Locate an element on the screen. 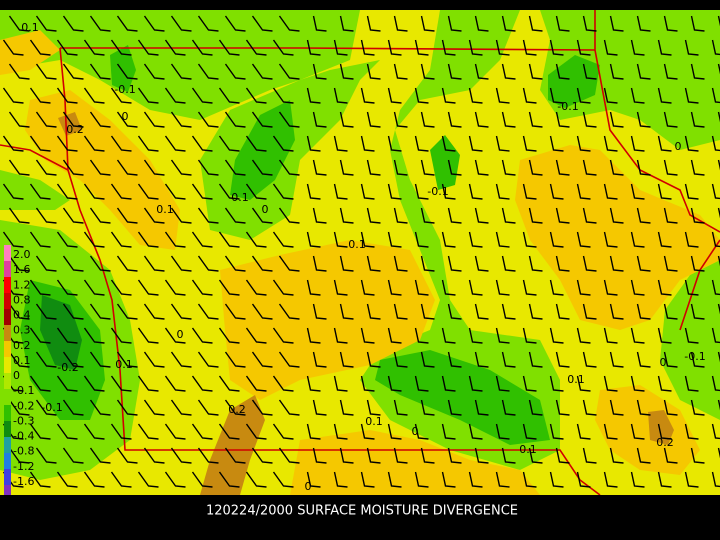 This screenshot has width=720, height=540. legend-label: -0.4 is located at coordinates (23, 436).